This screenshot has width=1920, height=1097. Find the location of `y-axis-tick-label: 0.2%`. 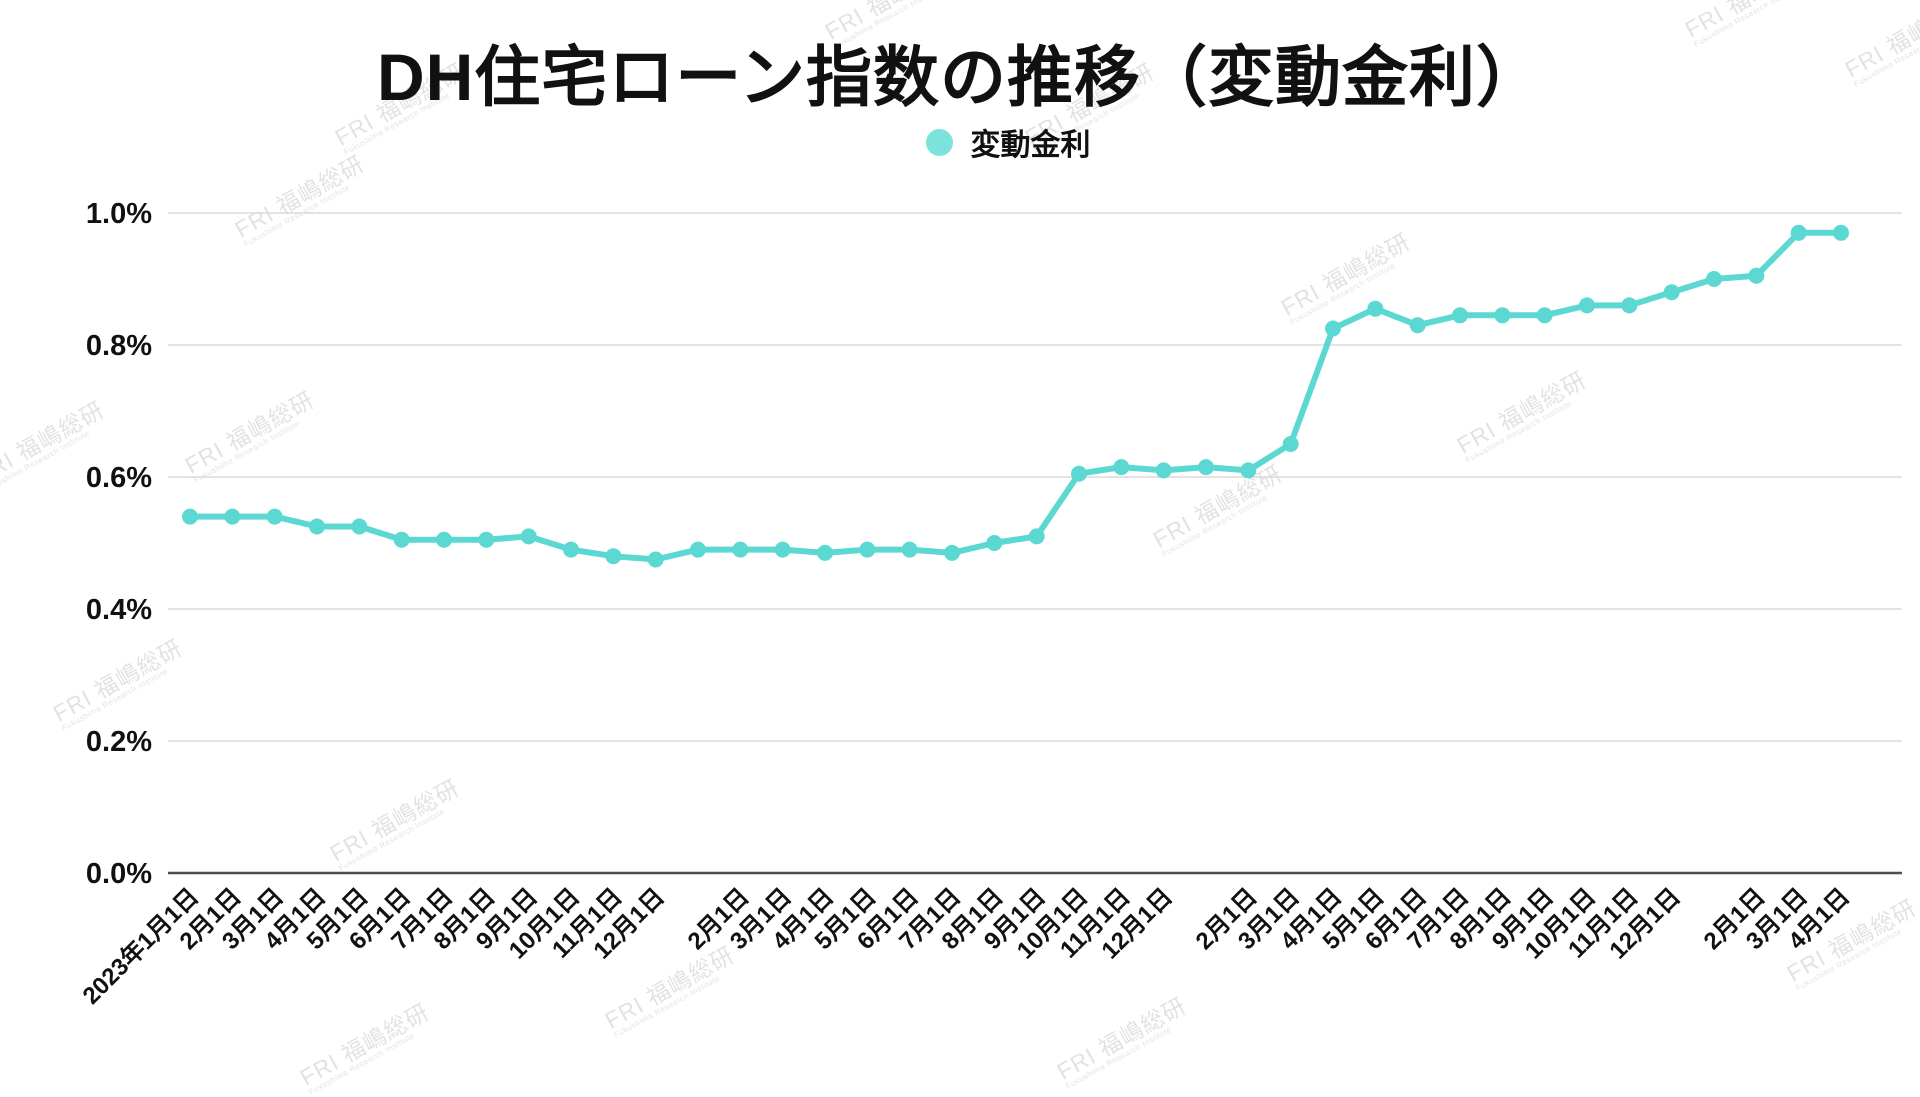

y-axis-tick-label: 0.2% is located at coordinates (119, 742).